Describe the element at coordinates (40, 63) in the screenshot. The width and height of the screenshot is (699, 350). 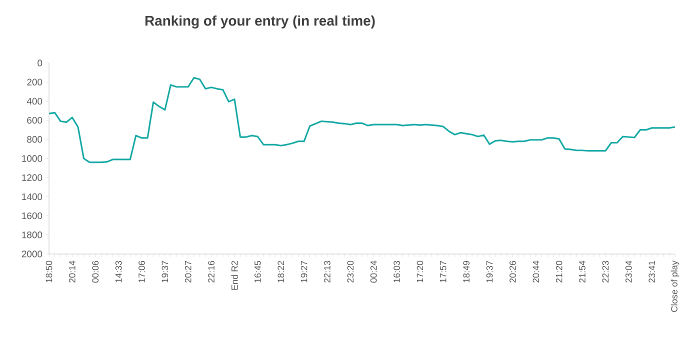
I see `y-tick-label: 0` at that location.